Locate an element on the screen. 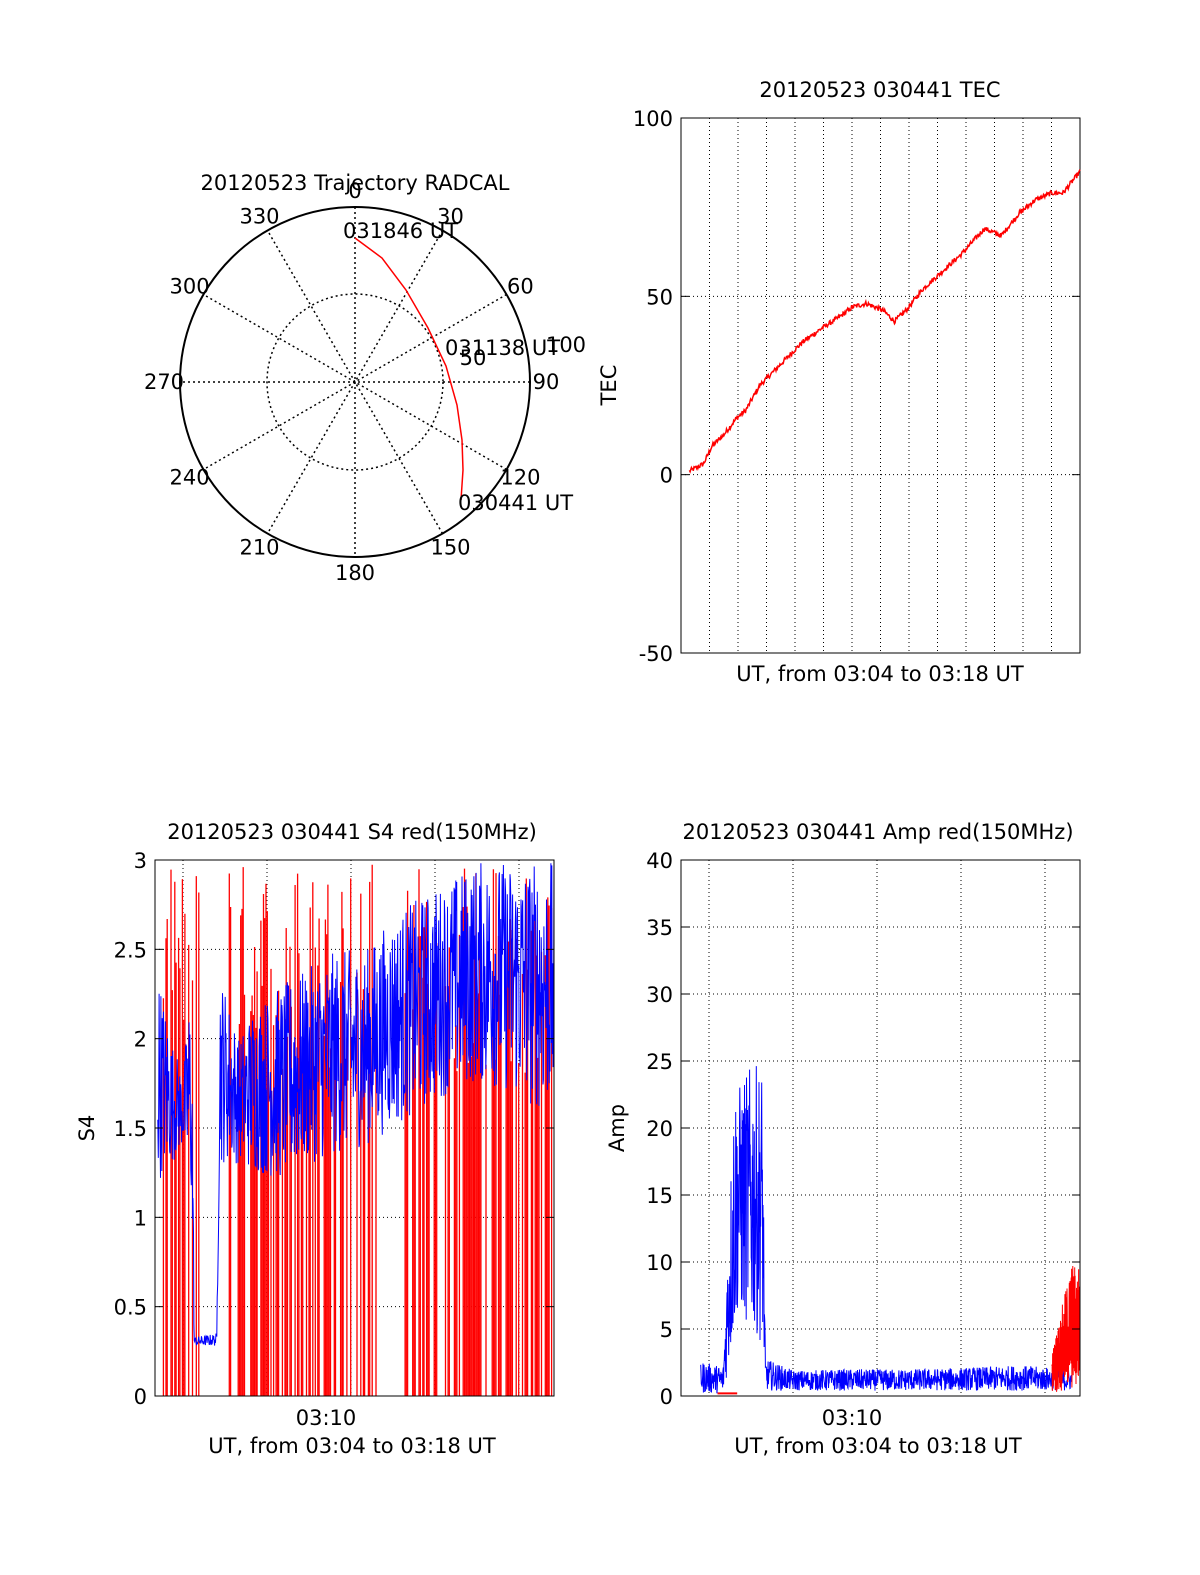  azimuth-label: 330 is located at coordinates (259, 217).